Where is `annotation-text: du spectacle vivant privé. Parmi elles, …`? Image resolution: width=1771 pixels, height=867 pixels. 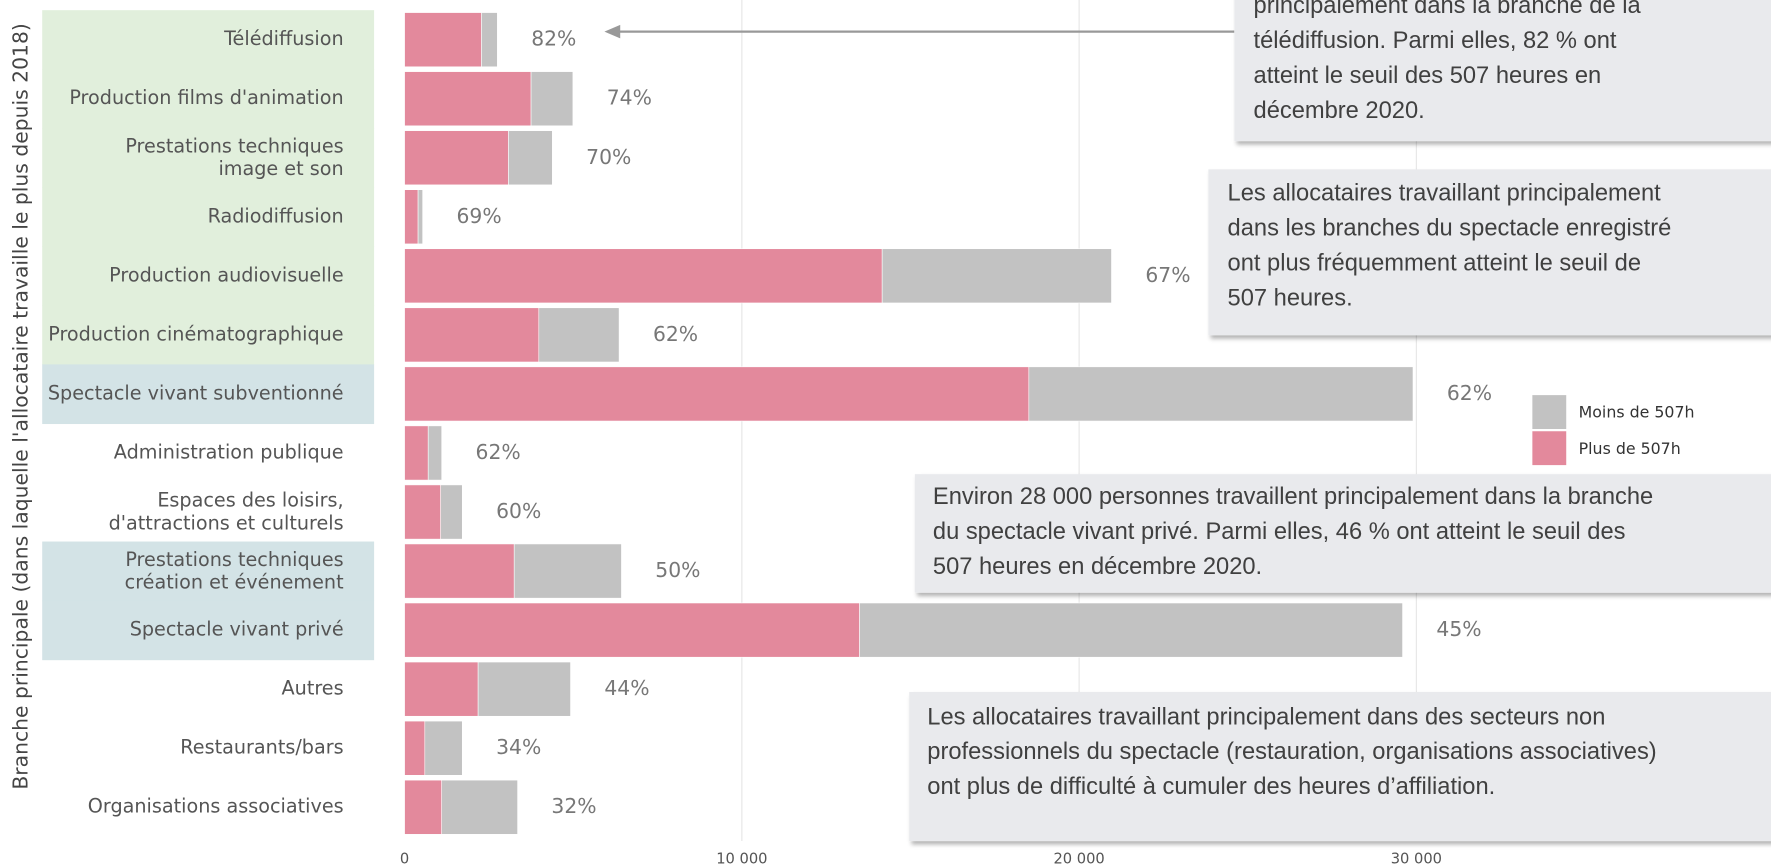
annotation-text: du spectacle vivant privé. Parmi elles, … is located at coordinates (1279, 532).